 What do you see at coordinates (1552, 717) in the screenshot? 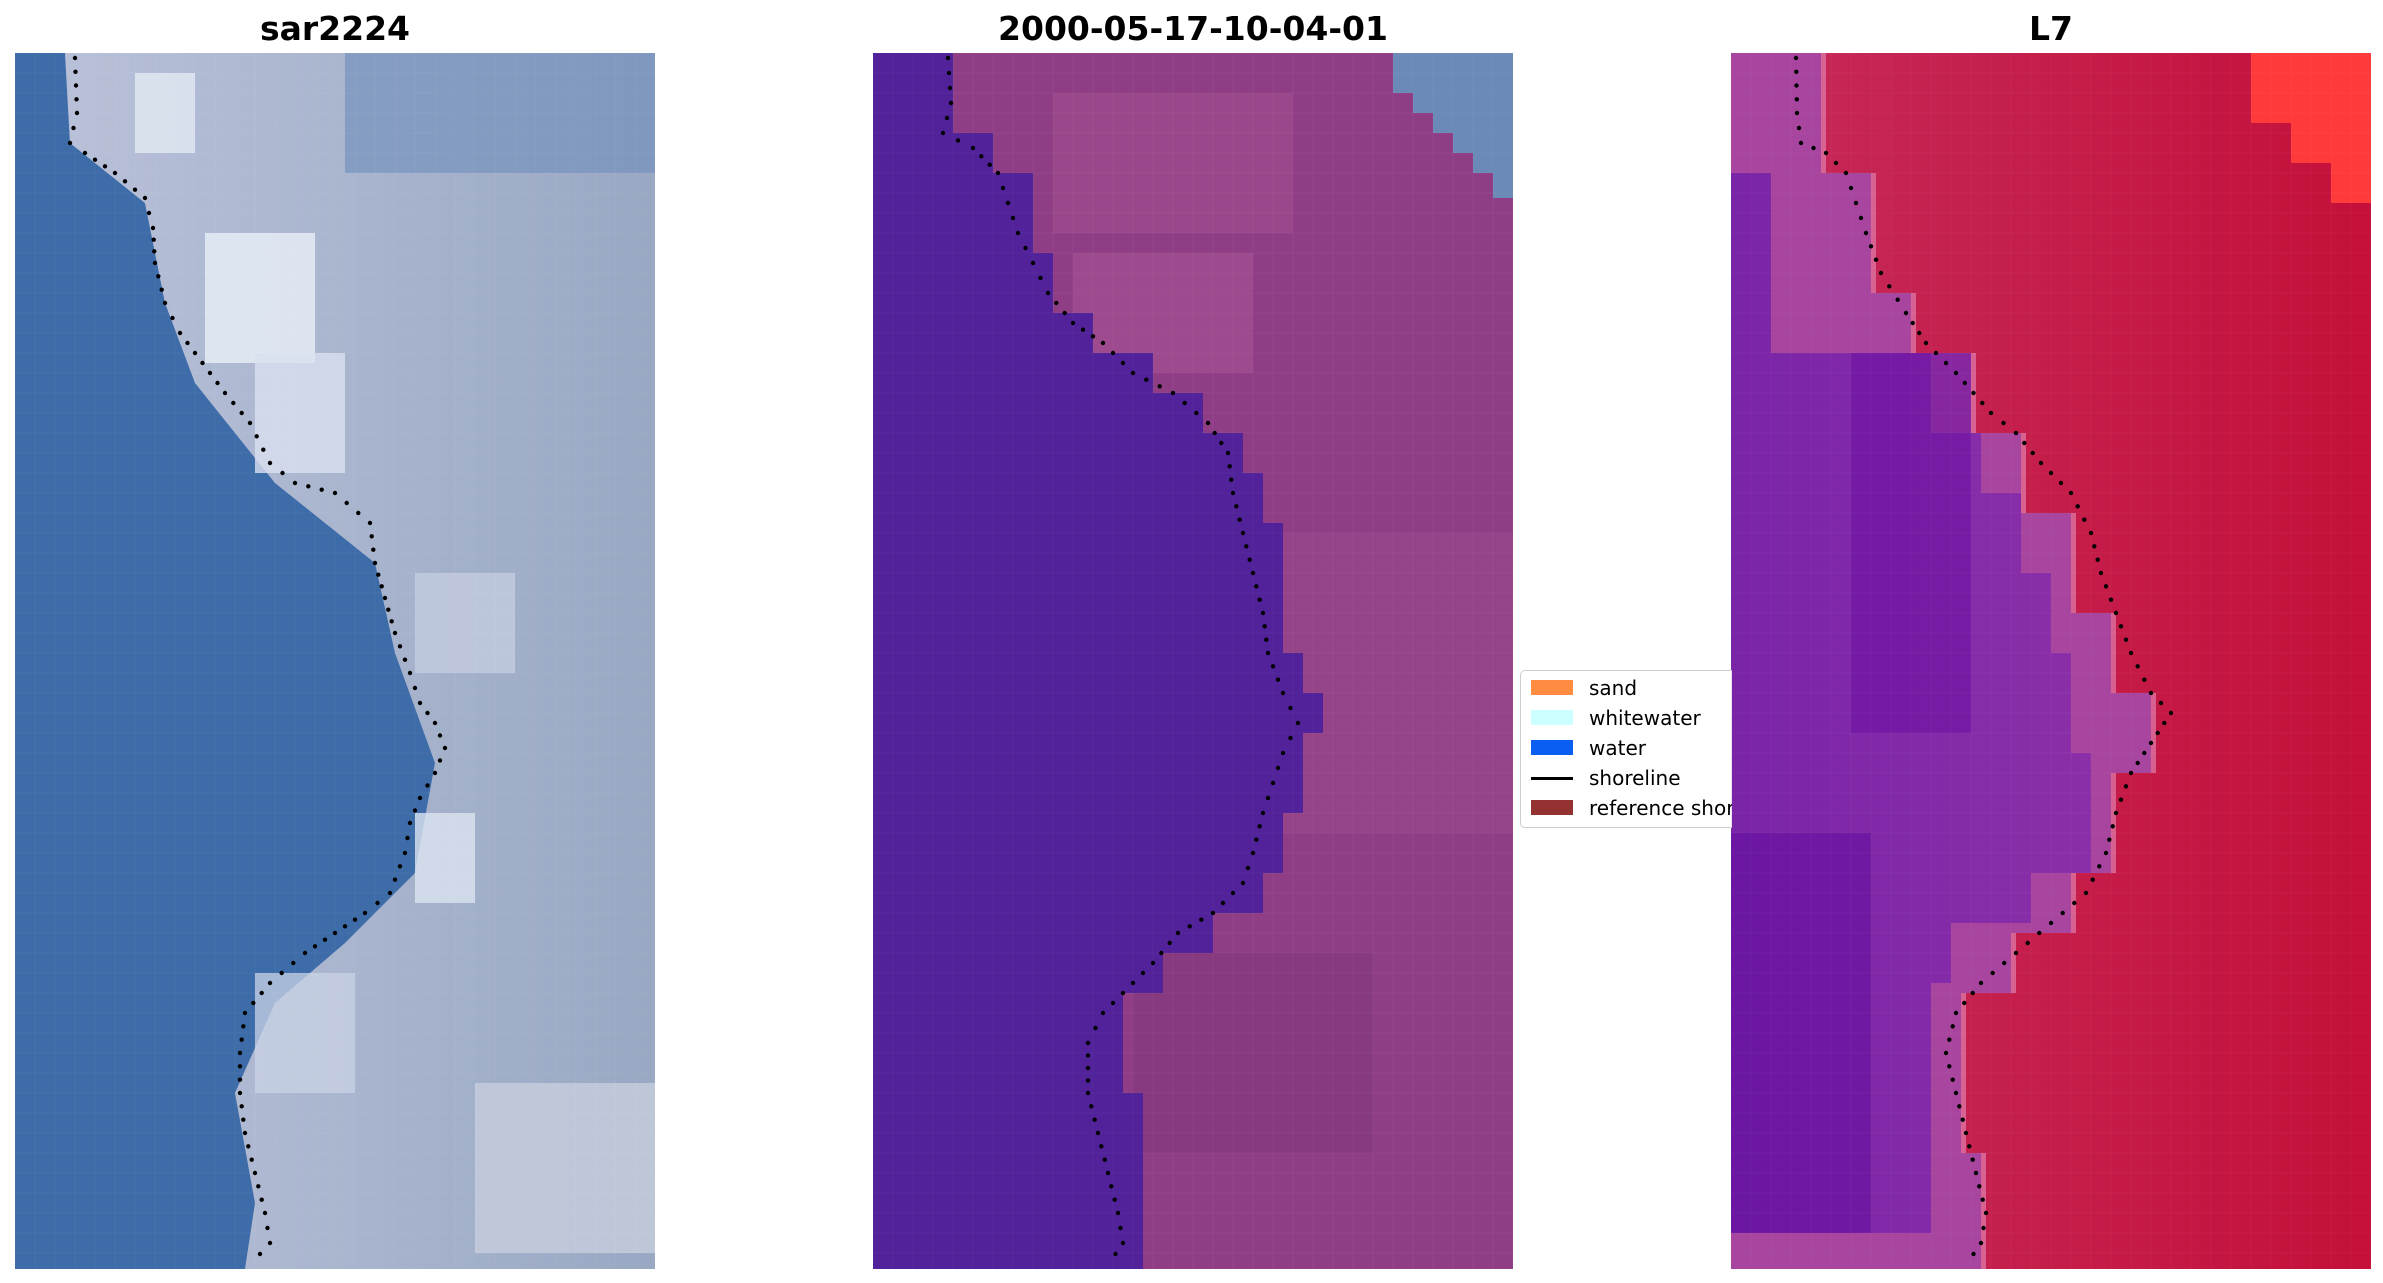
I see `whitewater-swatch` at bounding box center [1552, 717].